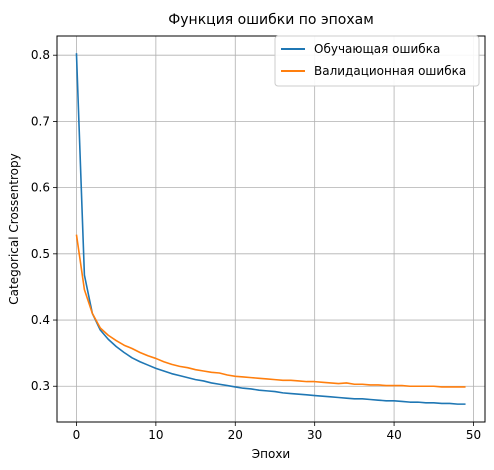 The height and width of the screenshot is (470, 494). What do you see at coordinates (77, 435) in the screenshot?
I see `x-tick-label: 0` at bounding box center [77, 435].